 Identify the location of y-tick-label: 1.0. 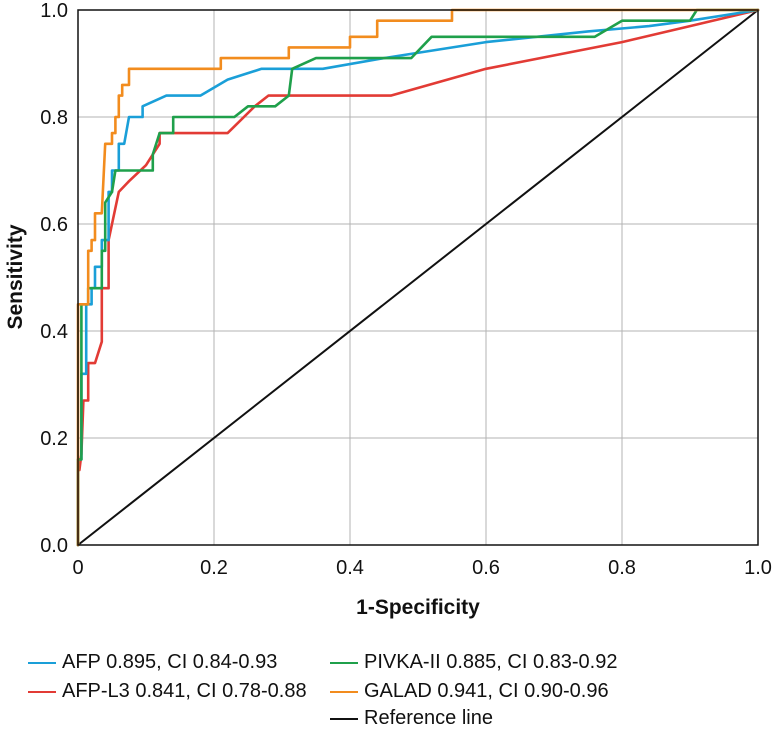
(54, 11).